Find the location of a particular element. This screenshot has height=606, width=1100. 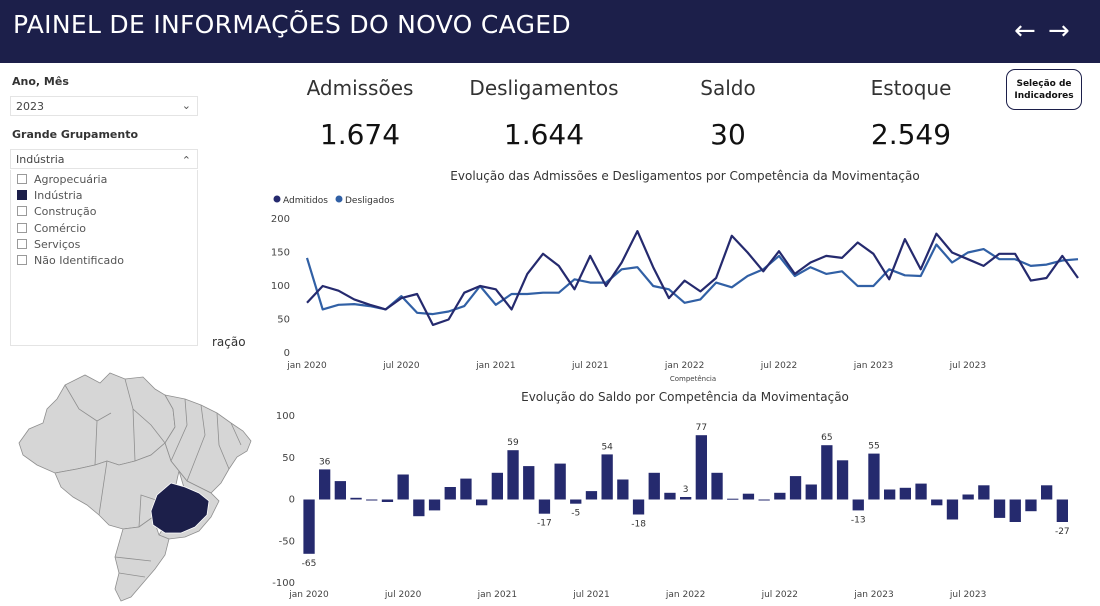

page-title: PAINEL DE INFORMAÇÕES DO NOVO CAGED is located at coordinates (292, 24).